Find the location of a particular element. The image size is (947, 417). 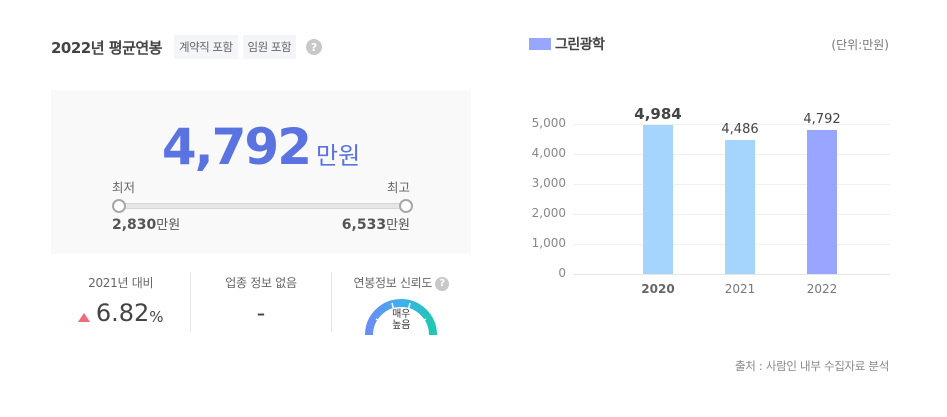

gridline is located at coordinates (731, 124).